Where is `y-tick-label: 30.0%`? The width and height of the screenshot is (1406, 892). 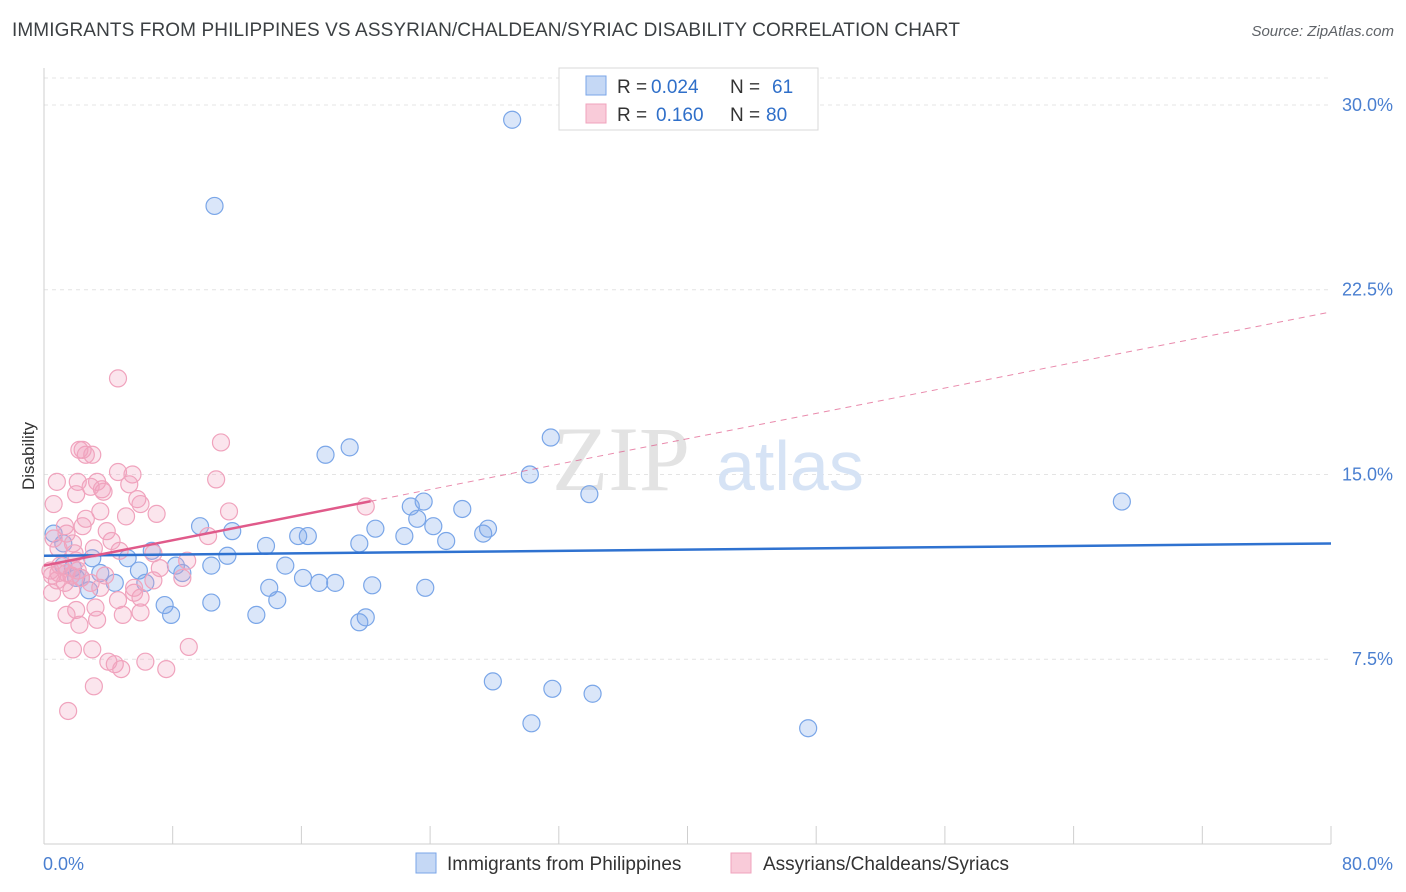
y-tick-label: 30.0% is located at coordinates (1367, 105).